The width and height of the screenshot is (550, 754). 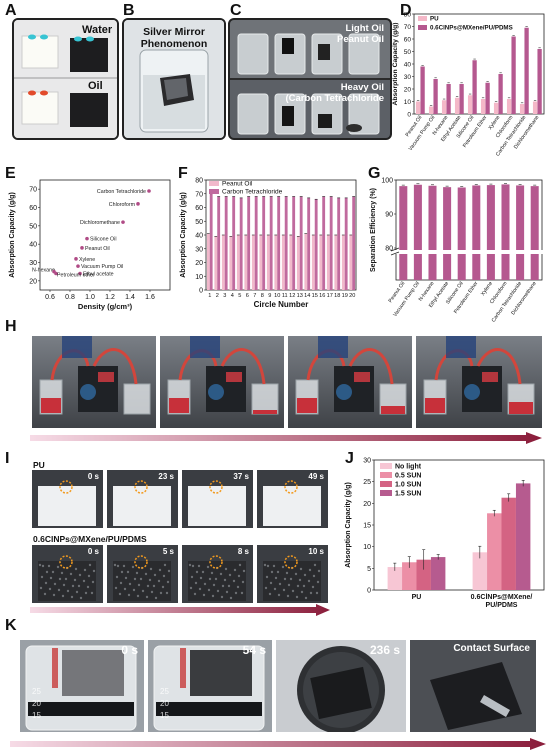 What do you see at coordinates (247, 296) in the screenshot?
I see `chart-f-xtick-label: 6` at bounding box center [247, 296].